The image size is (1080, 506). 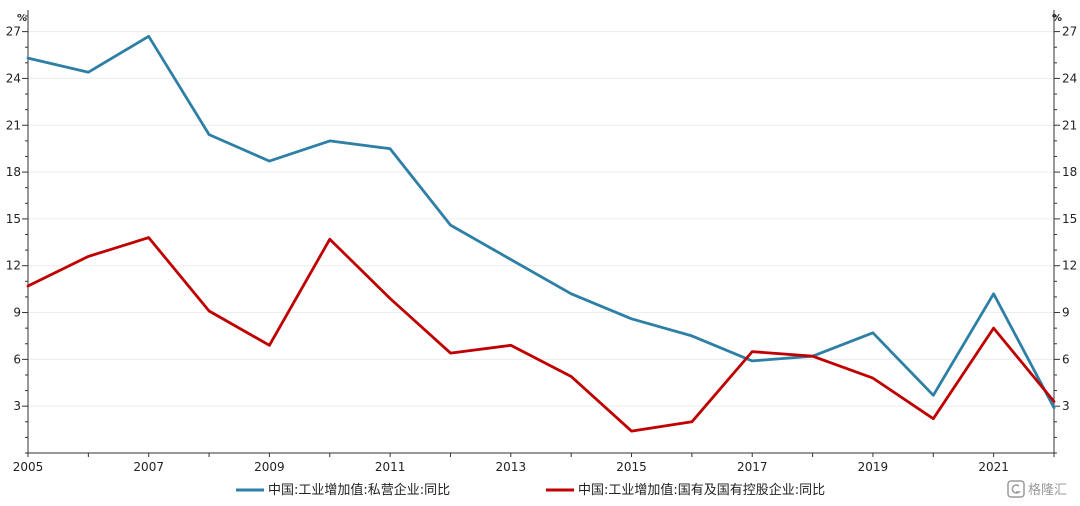 I want to click on x-tick-label: 2015, so click(x=631, y=467).